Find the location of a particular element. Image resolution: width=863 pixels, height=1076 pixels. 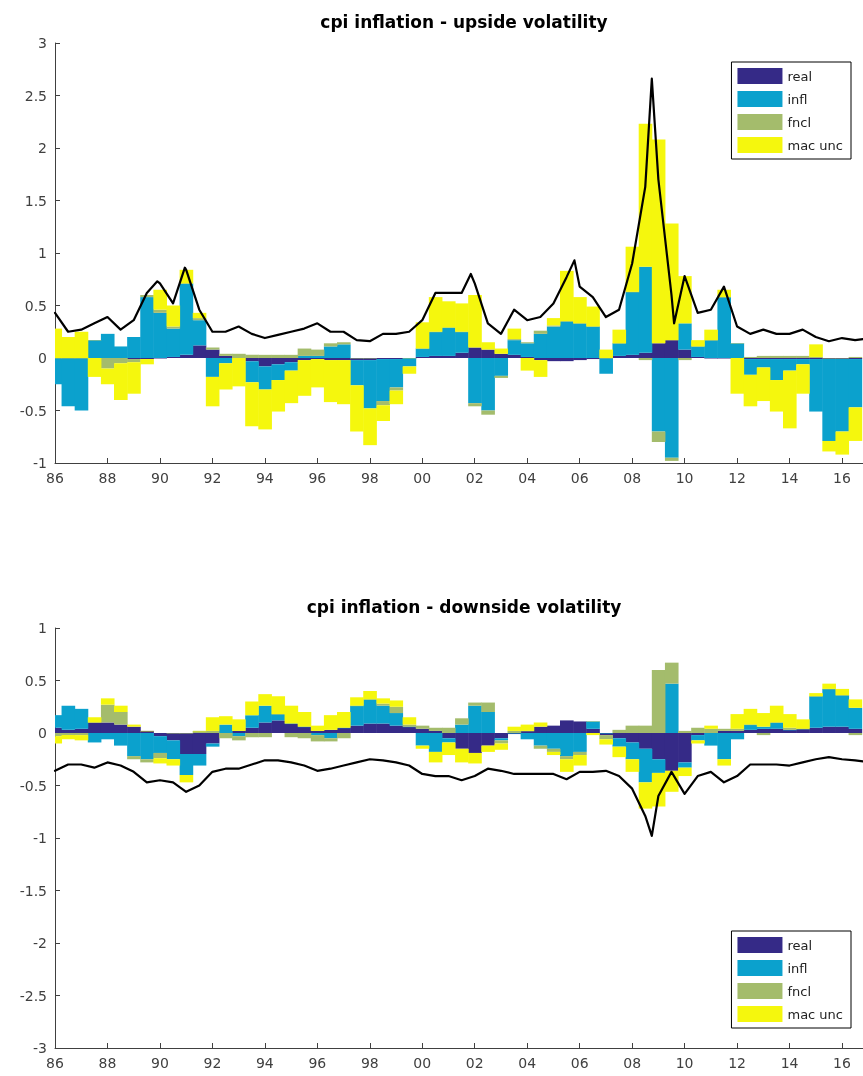

y-tick-label: 3 is located at coordinates (42, 43).